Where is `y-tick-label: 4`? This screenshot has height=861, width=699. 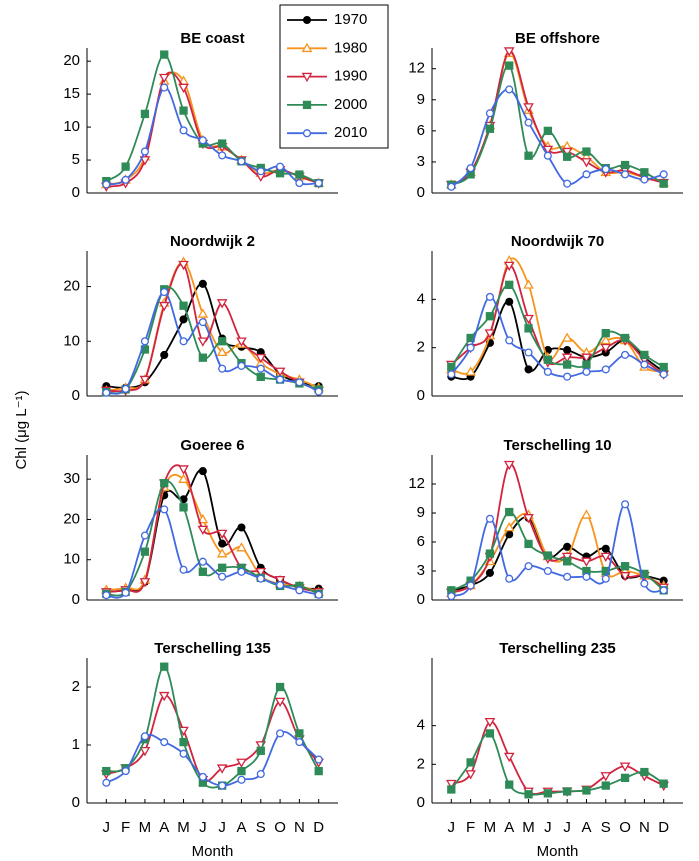
y-tick-label: 4 is located at coordinates (421, 725).